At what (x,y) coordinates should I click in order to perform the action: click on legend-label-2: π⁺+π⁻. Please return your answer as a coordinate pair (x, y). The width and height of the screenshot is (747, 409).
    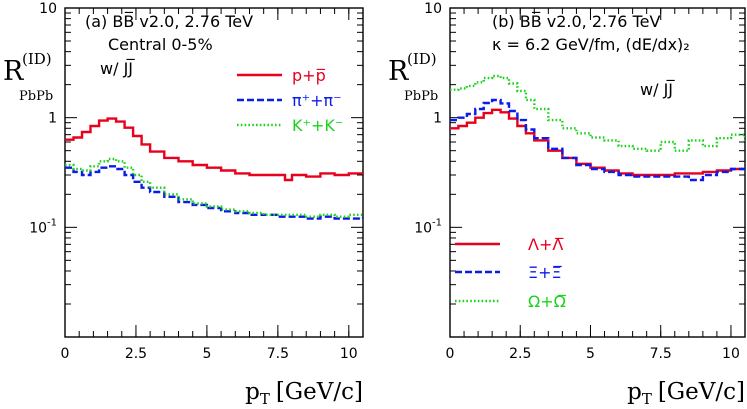
    Looking at the image, I should click on (317, 100).